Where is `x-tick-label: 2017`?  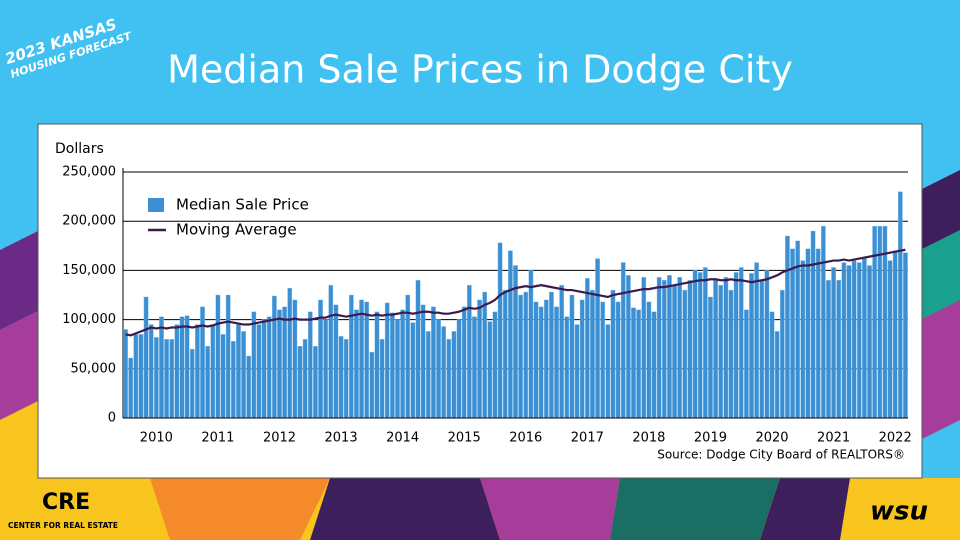
x-tick-label: 2017 is located at coordinates (587, 438).